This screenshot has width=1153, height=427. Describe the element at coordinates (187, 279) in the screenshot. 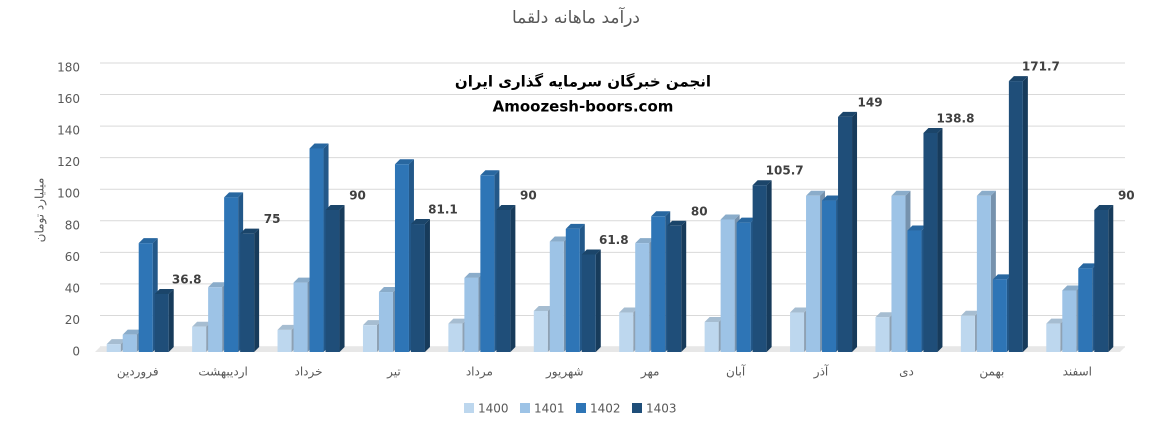

I see `value-label: 36.8` at that location.